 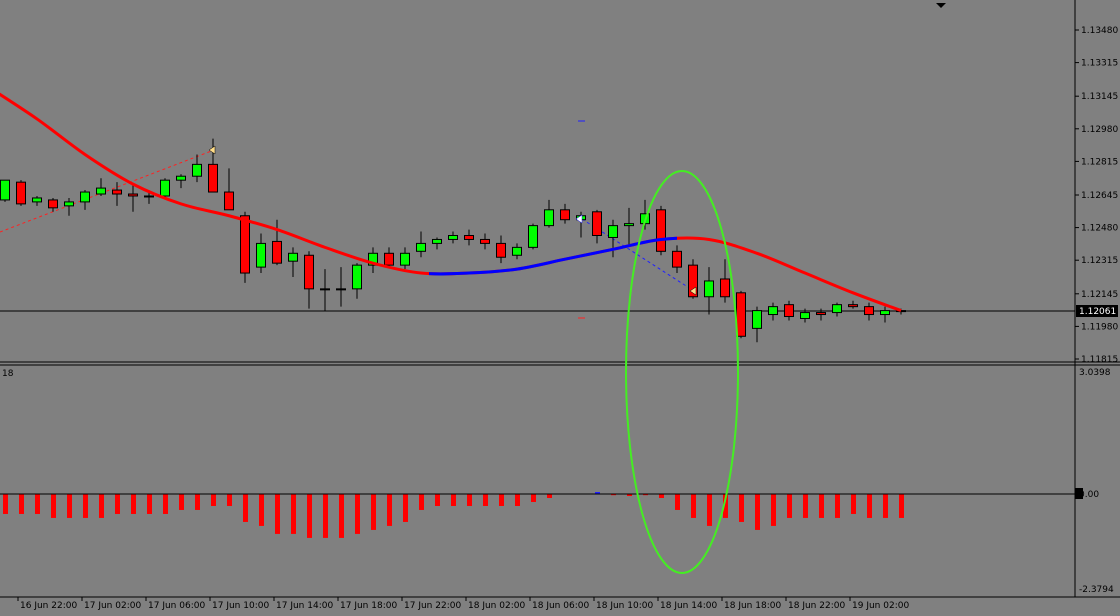 What do you see at coordinates (941, 5) in the screenshot?
I see `chart-shift-icon` at bounding box center [941, 5].